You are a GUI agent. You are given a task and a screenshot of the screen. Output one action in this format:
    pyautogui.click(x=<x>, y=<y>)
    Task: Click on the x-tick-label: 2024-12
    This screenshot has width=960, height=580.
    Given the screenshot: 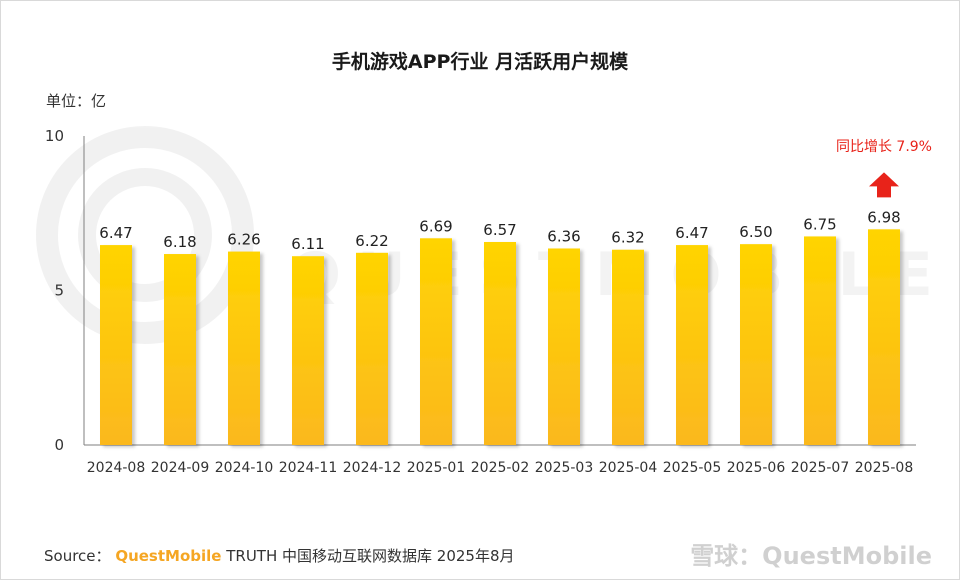 What is the action you would take?
    pyautogui.click(x=372, y=468)
    